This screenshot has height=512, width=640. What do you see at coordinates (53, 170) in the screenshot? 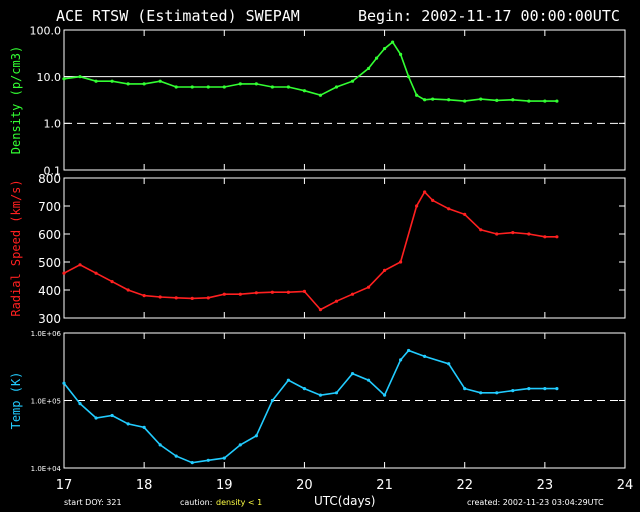
I see `y-tick-label-0-3: 0.1` at bounding box center [53, 170].